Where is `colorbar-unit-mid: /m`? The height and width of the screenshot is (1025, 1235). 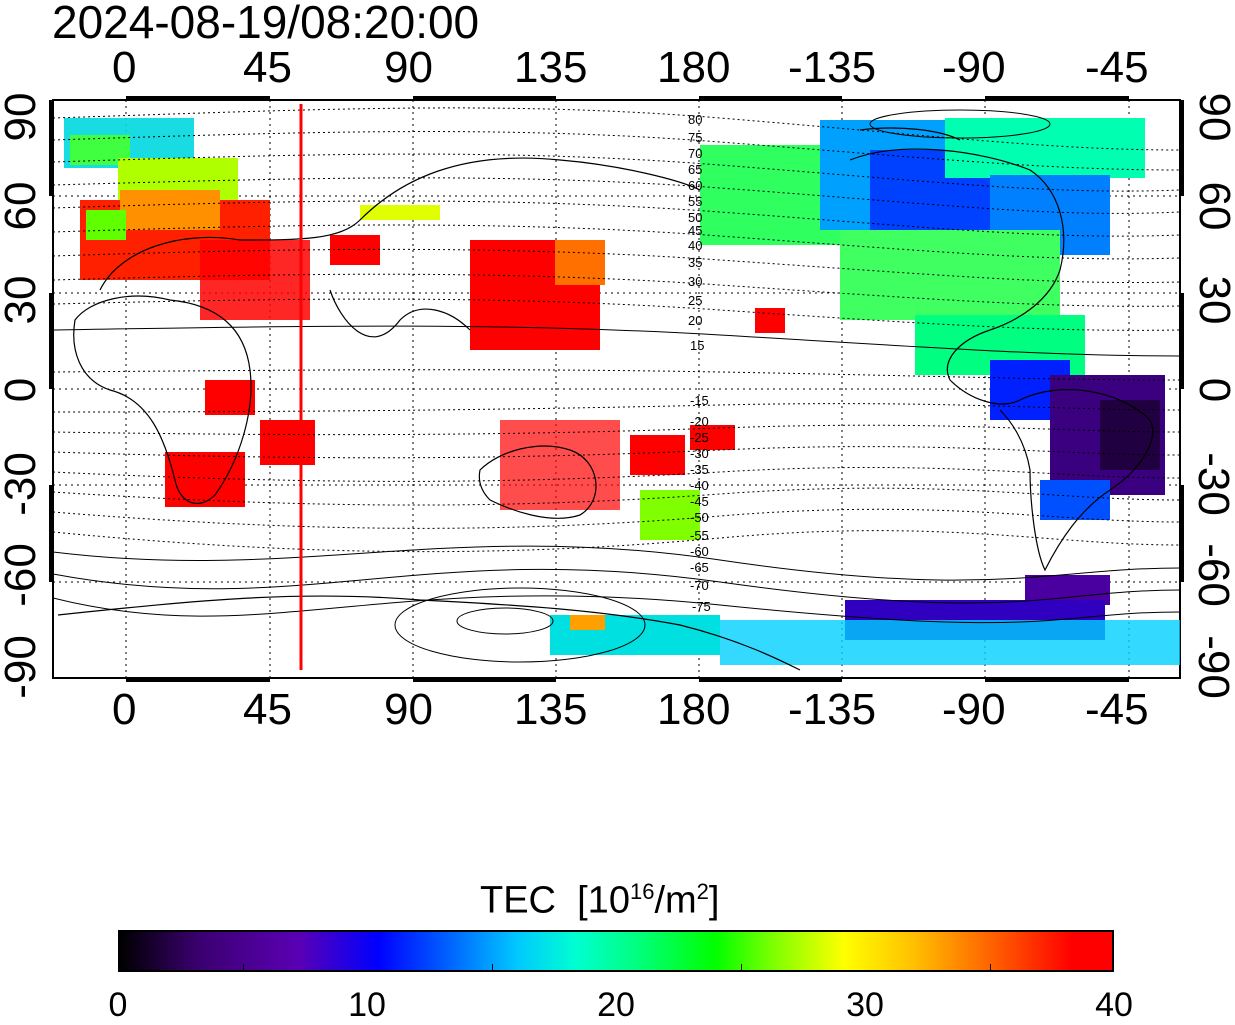 colorbar-unit-mid: /m is located at coordinates (675, 900).